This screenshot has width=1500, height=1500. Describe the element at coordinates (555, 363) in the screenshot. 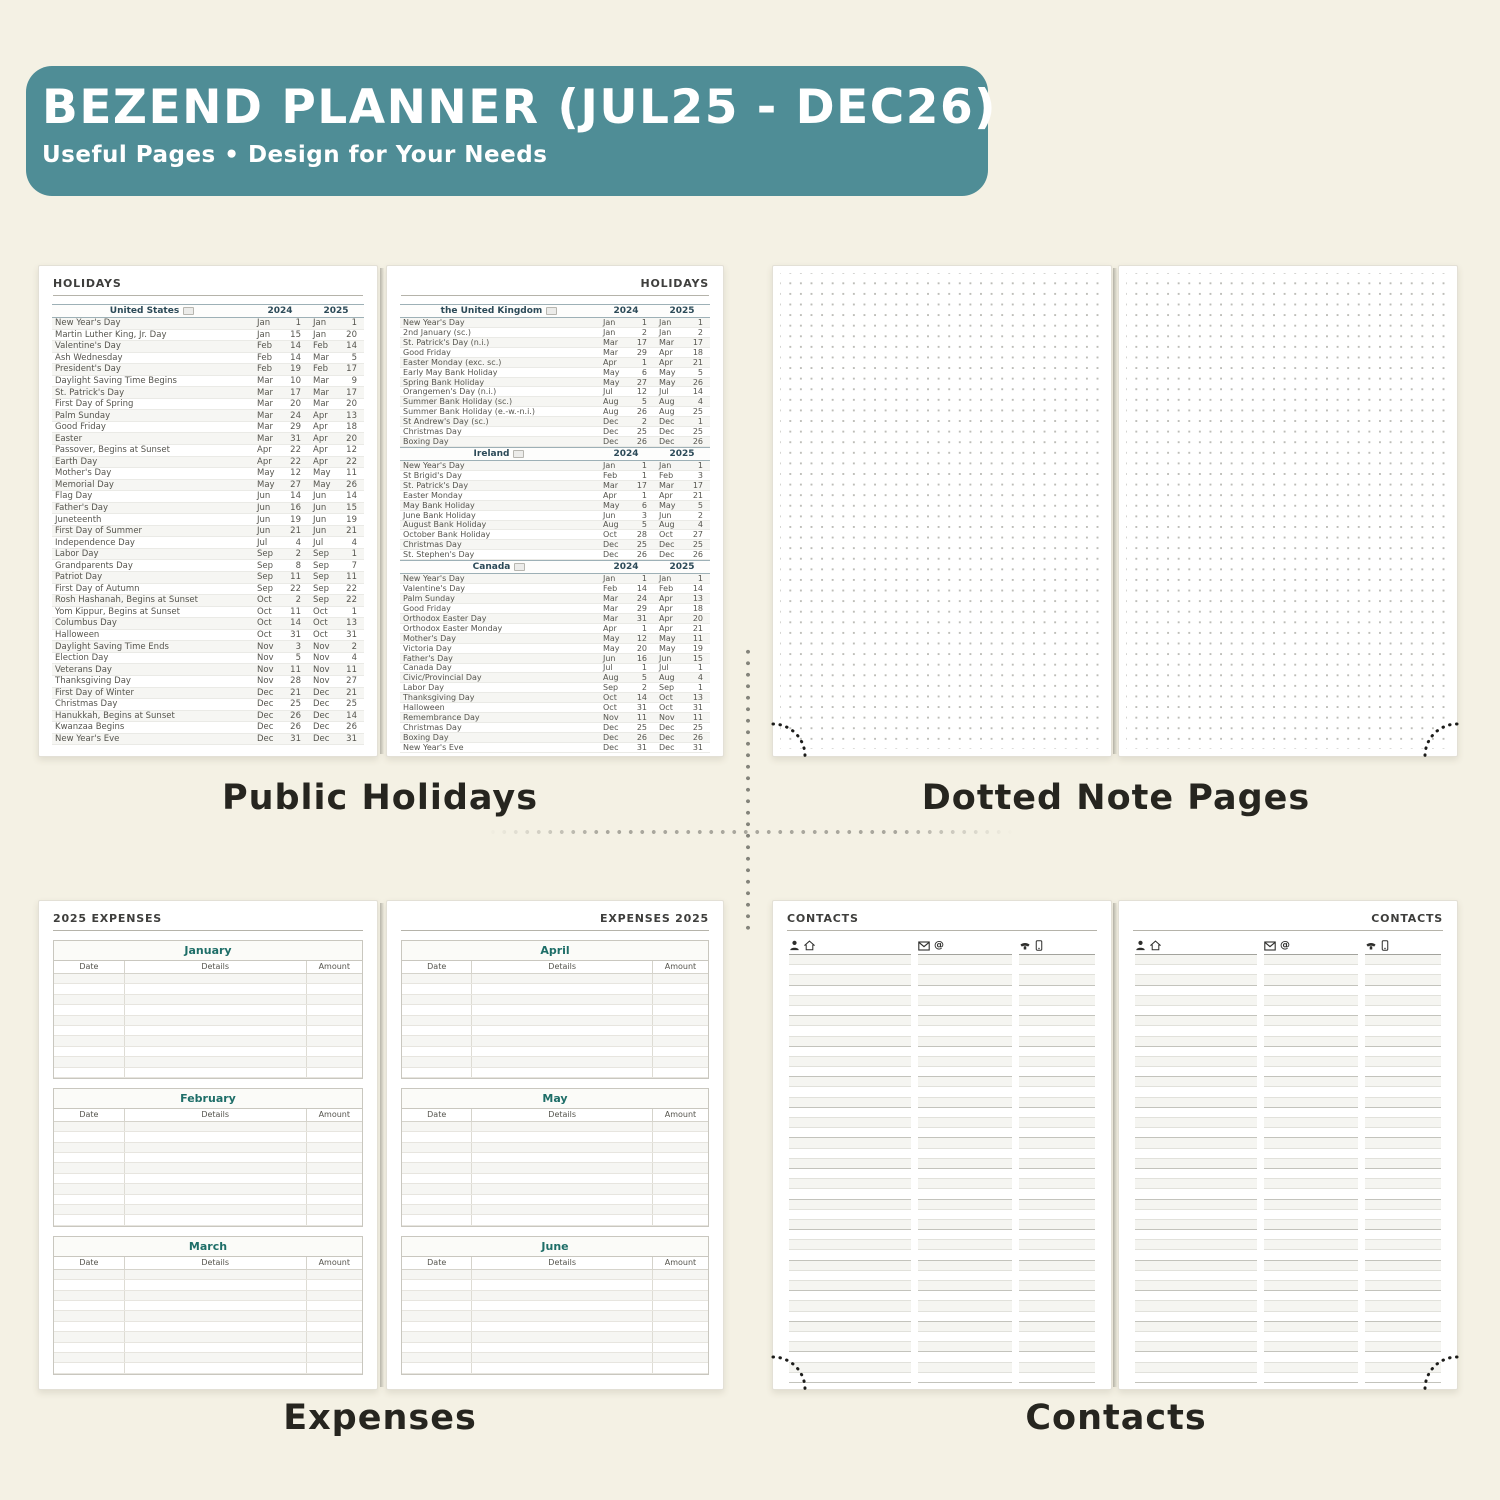

I see `holiday-row: Easter Monday (exc. sc.) Apr 1 Apr 21` at that location.